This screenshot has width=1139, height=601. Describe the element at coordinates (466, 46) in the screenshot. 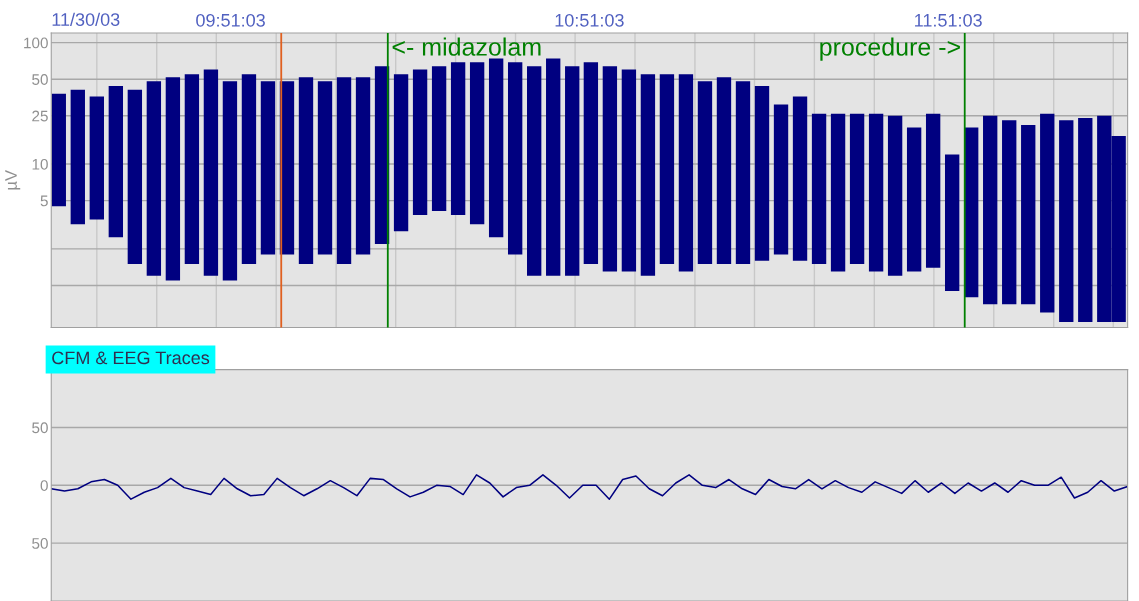

I see `ref-line-label: <- midazolam` at that location.